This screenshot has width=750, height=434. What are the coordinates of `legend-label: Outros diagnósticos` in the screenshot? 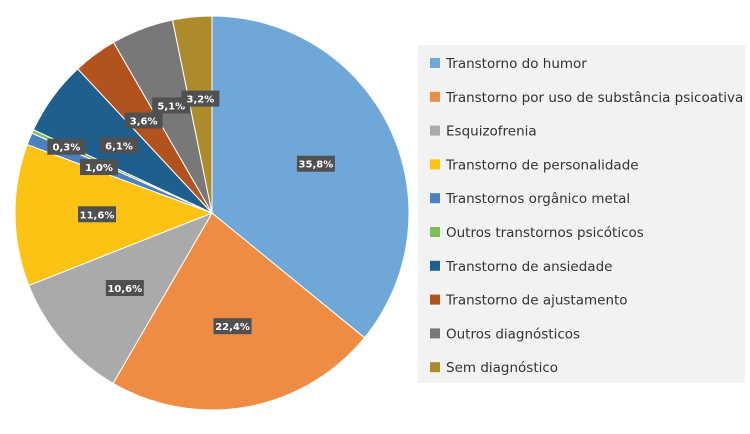 It's located at (513, 334).